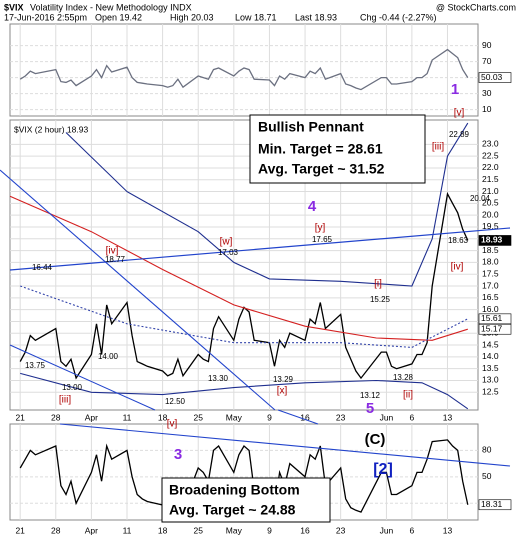  I want to click on last: Last 18.93, so click(316, 17).